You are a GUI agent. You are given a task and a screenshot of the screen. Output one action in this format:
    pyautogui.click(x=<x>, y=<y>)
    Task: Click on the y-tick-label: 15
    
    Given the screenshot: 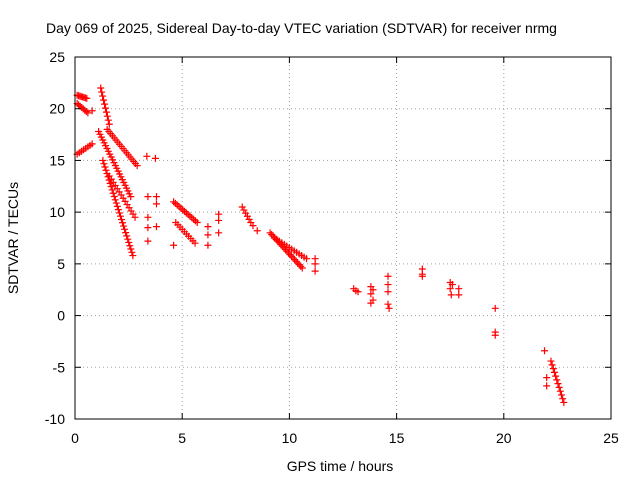 What is the action you would take?
    pyautogui.click(x=57, y=160)
    